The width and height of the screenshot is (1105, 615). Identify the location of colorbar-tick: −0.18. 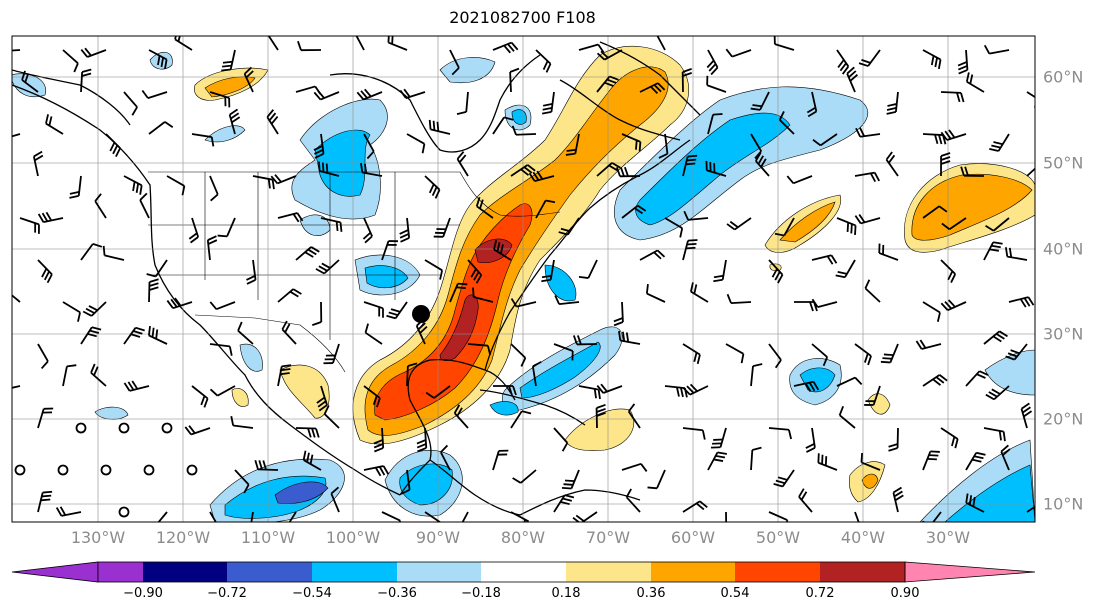
(481, 593).